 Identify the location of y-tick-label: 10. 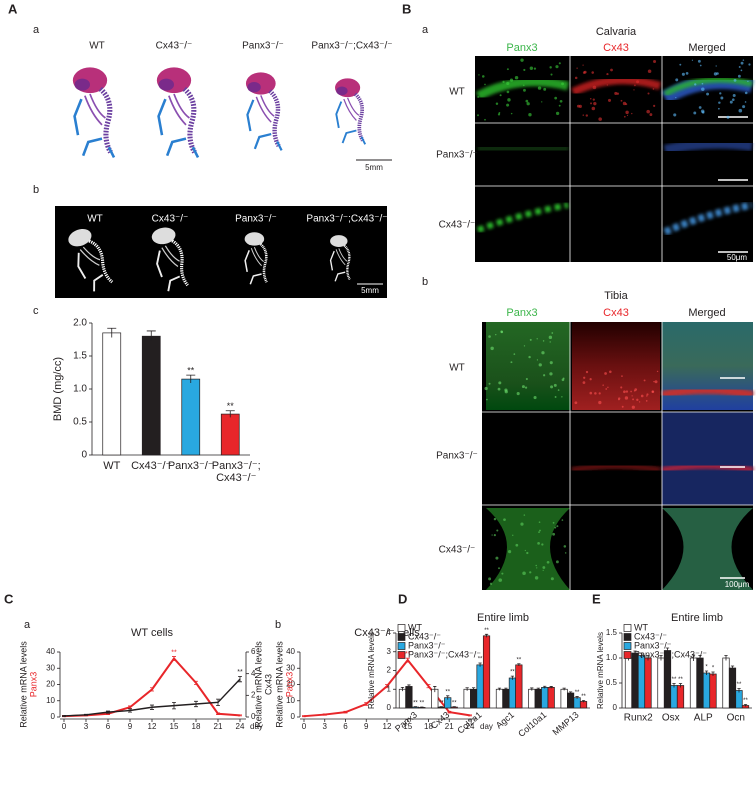
(50, 700).